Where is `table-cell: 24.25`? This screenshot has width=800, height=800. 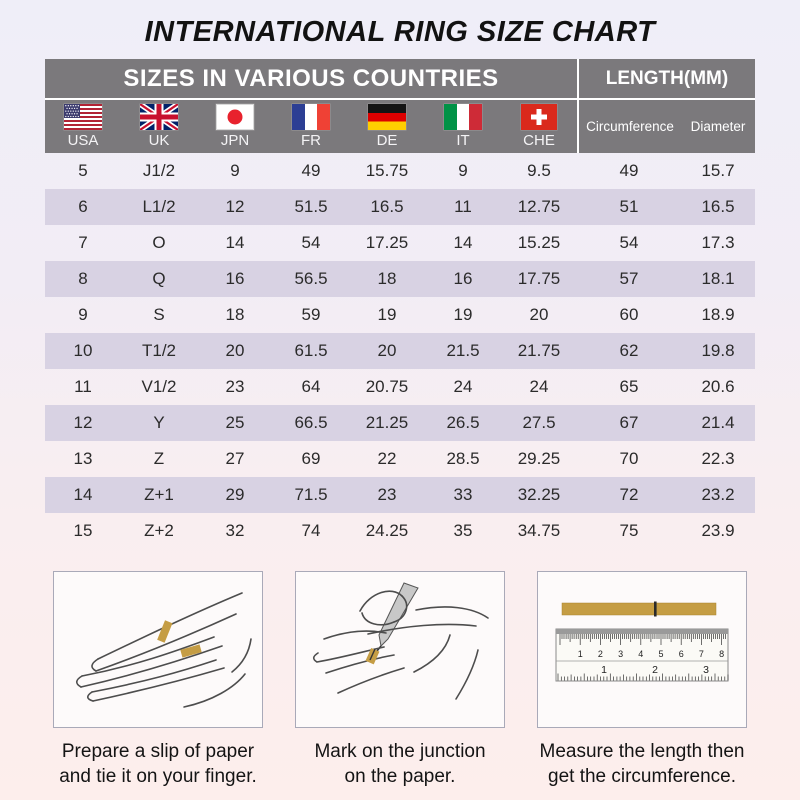
table-cell: 24.25 is located at coordinates (387, 530).